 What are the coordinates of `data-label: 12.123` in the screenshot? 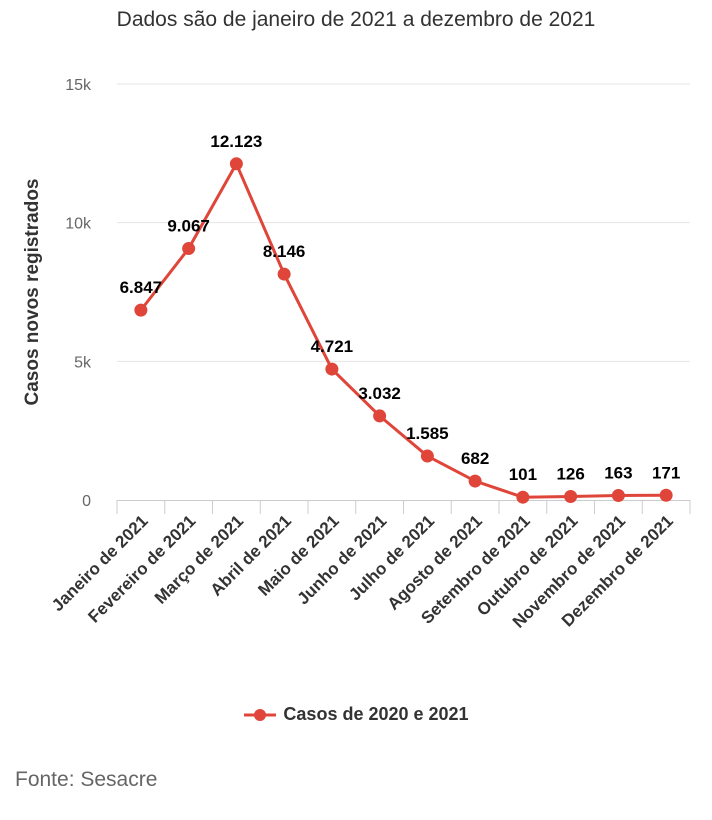 It's located at (236, 141).